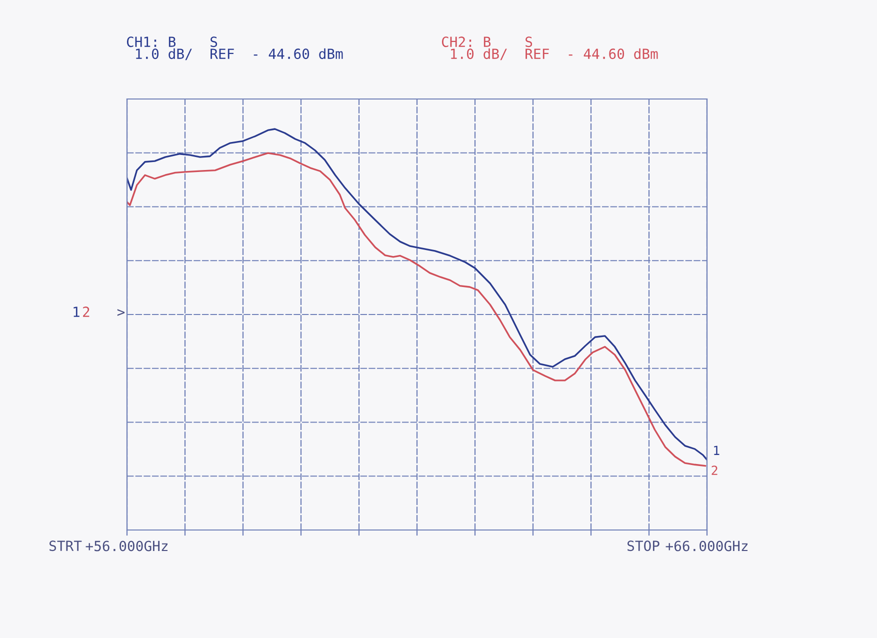 The image size is (877, 638). I want to click on text: CH2: B S, so click(487, 42).